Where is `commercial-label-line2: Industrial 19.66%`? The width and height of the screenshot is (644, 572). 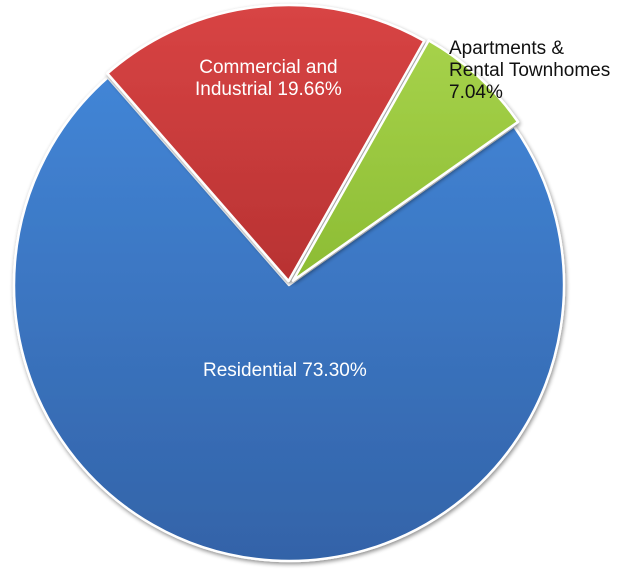
commercial-label-line2: Industrial 19.66% is located at coordinates (268, 89).